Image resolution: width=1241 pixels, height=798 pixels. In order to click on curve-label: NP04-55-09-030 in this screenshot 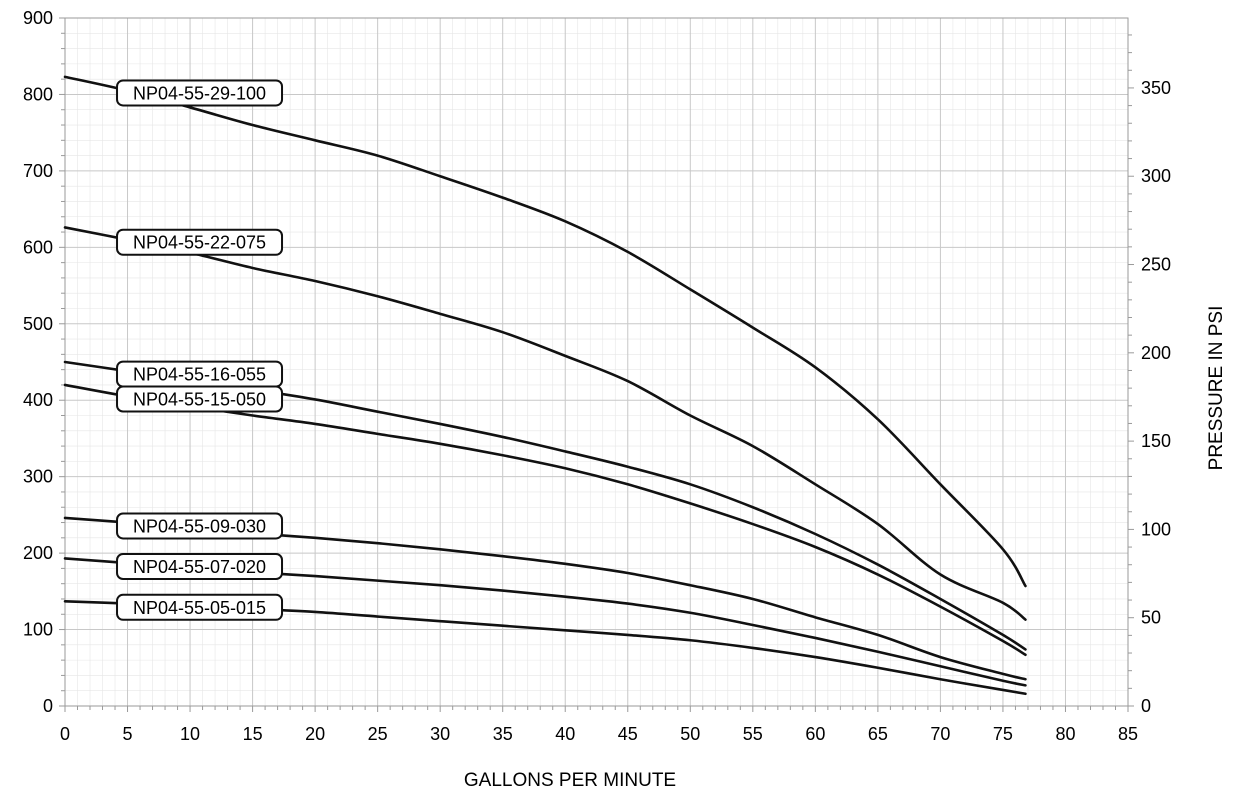, I will do `click(200, 526)`.